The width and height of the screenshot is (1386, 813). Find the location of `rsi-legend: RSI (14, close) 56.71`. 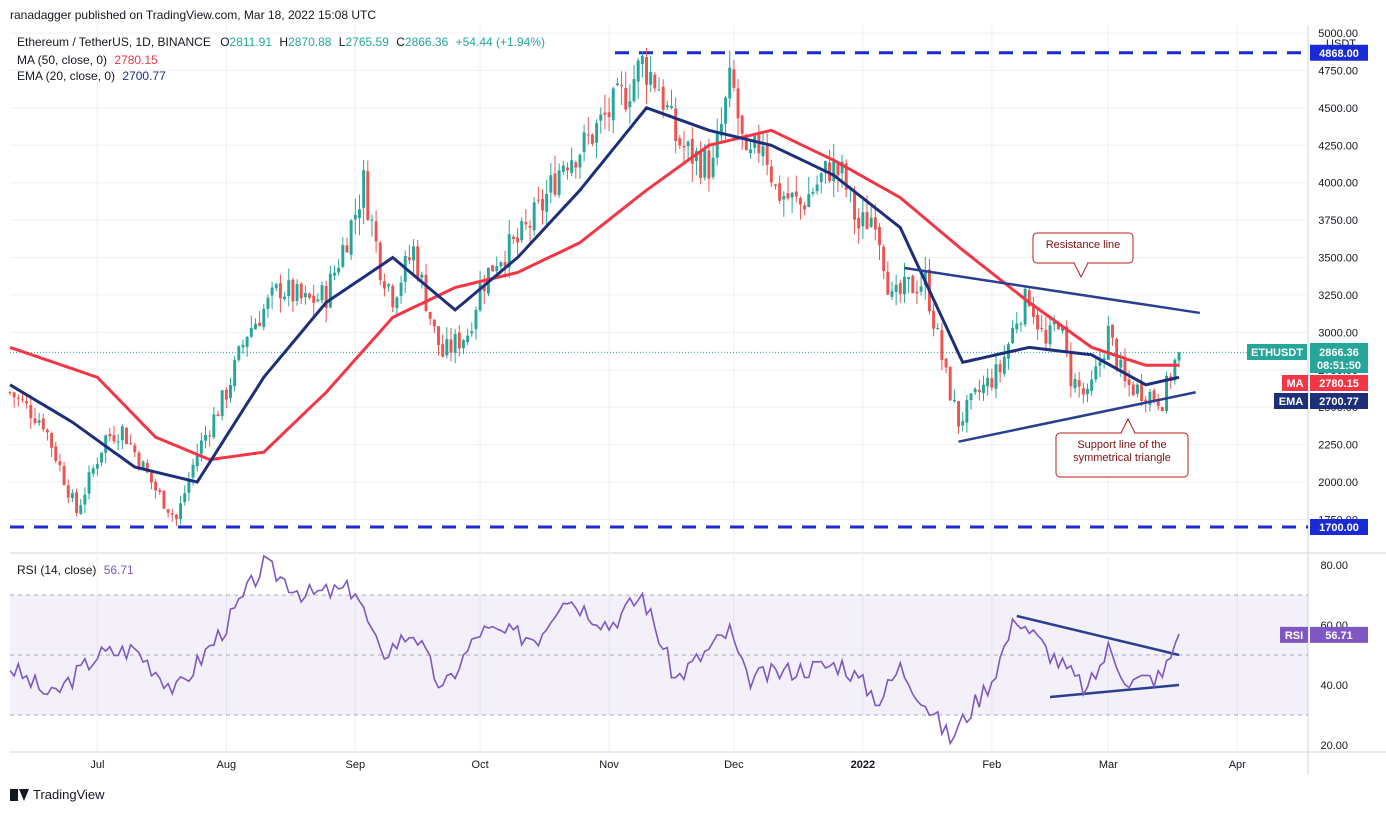

rsi-legend: RSI (14, close) 56.71 is located at coordinates (75, 570).